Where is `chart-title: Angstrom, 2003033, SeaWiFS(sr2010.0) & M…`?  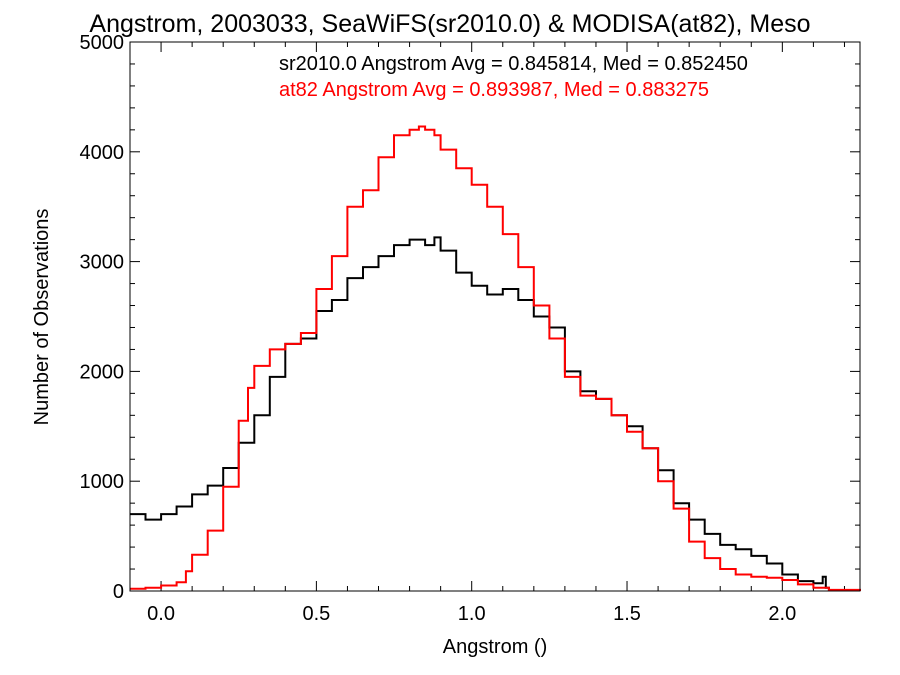 chart-title: Angstrom, 2003033, SeaWiFS(sr2010.0) & M… is located at coordinates (449, 24).